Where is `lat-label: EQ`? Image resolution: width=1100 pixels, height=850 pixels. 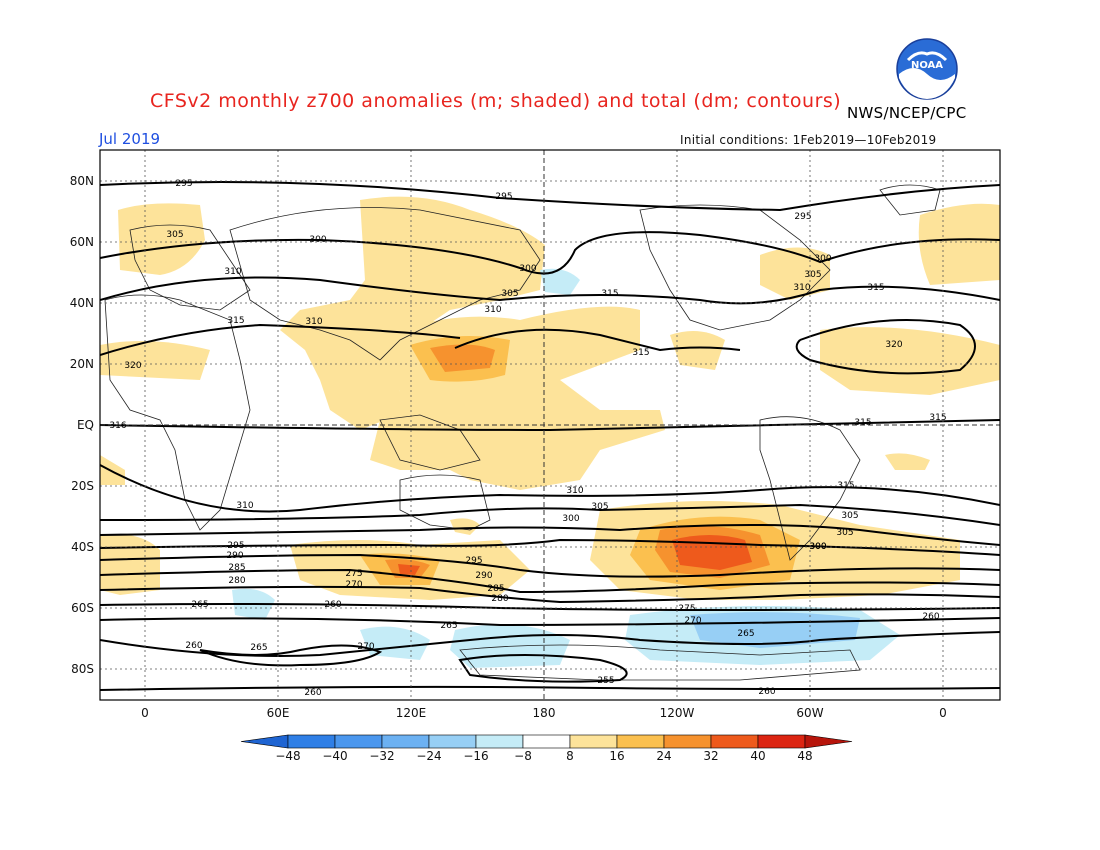
lat-label: EQ is located at coordinates (85, 425).